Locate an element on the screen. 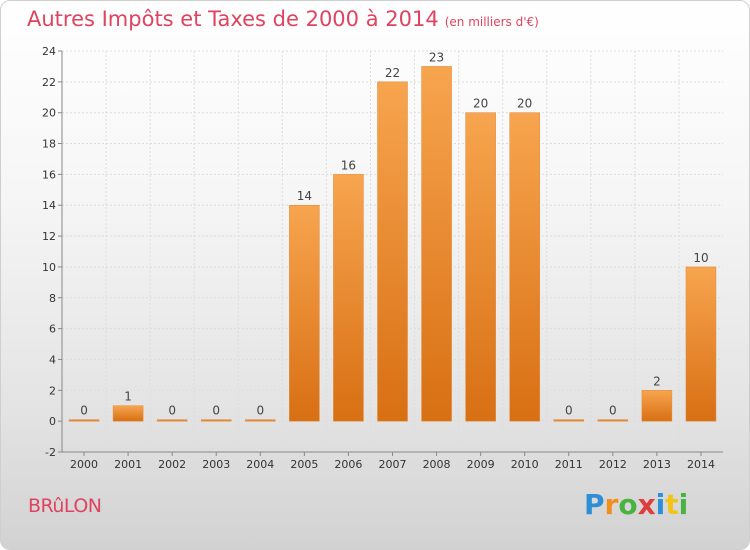 The width and height of the screenshot is (750, 550). data-label: 10 is located at coordinates (700, 258).